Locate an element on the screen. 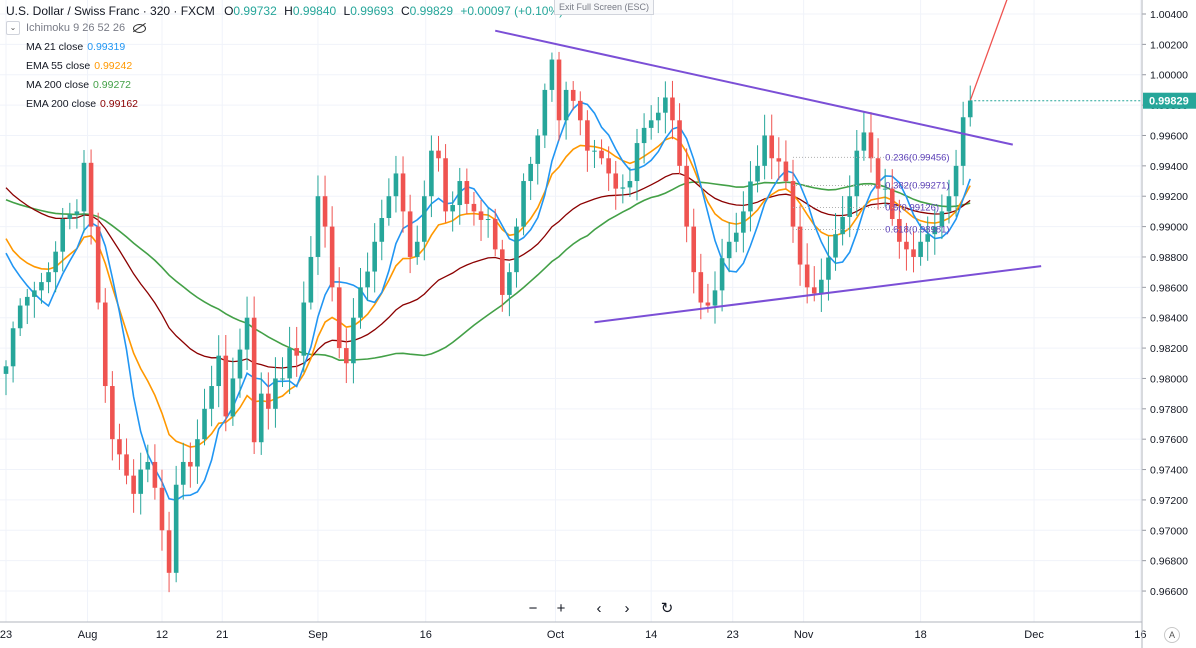 The image size is (1196, 648). auto-scale-button: A is located at coordinates (1172, 635).